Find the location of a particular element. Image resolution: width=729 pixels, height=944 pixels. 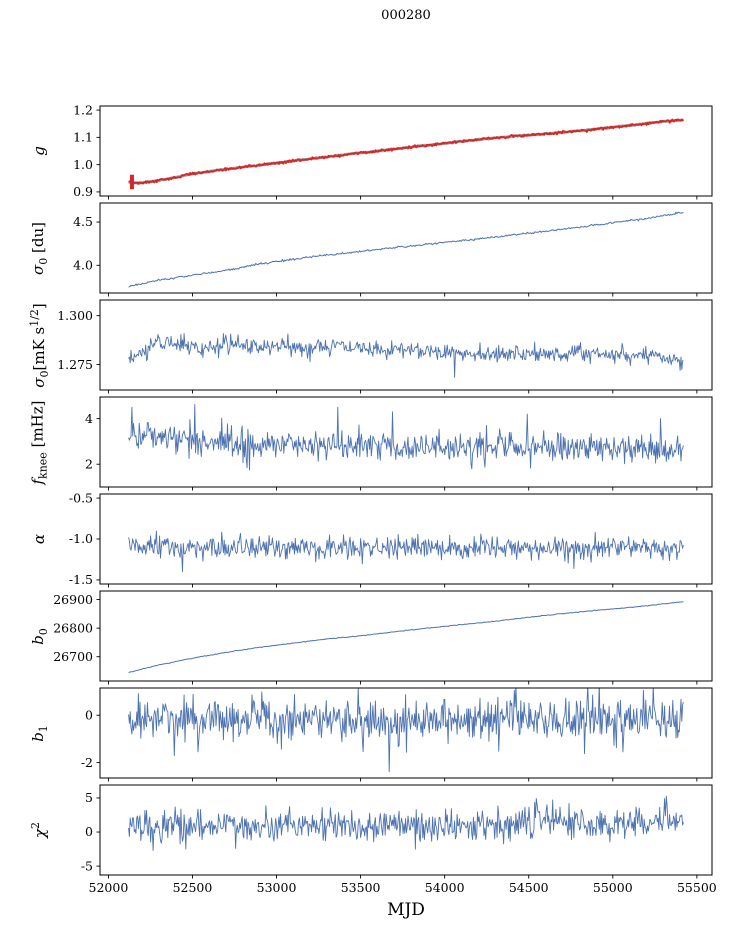

panel-sigma0-mk is located at coordinates (406, 355).